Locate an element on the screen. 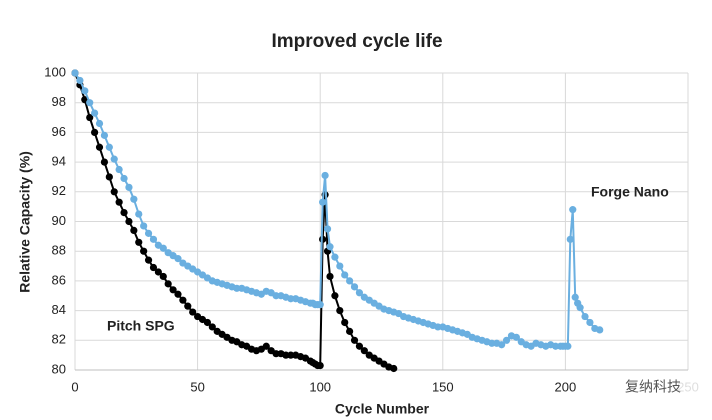 The image size is (712, 420). y-tick-label: 100 is located at coordinates (55, 71).